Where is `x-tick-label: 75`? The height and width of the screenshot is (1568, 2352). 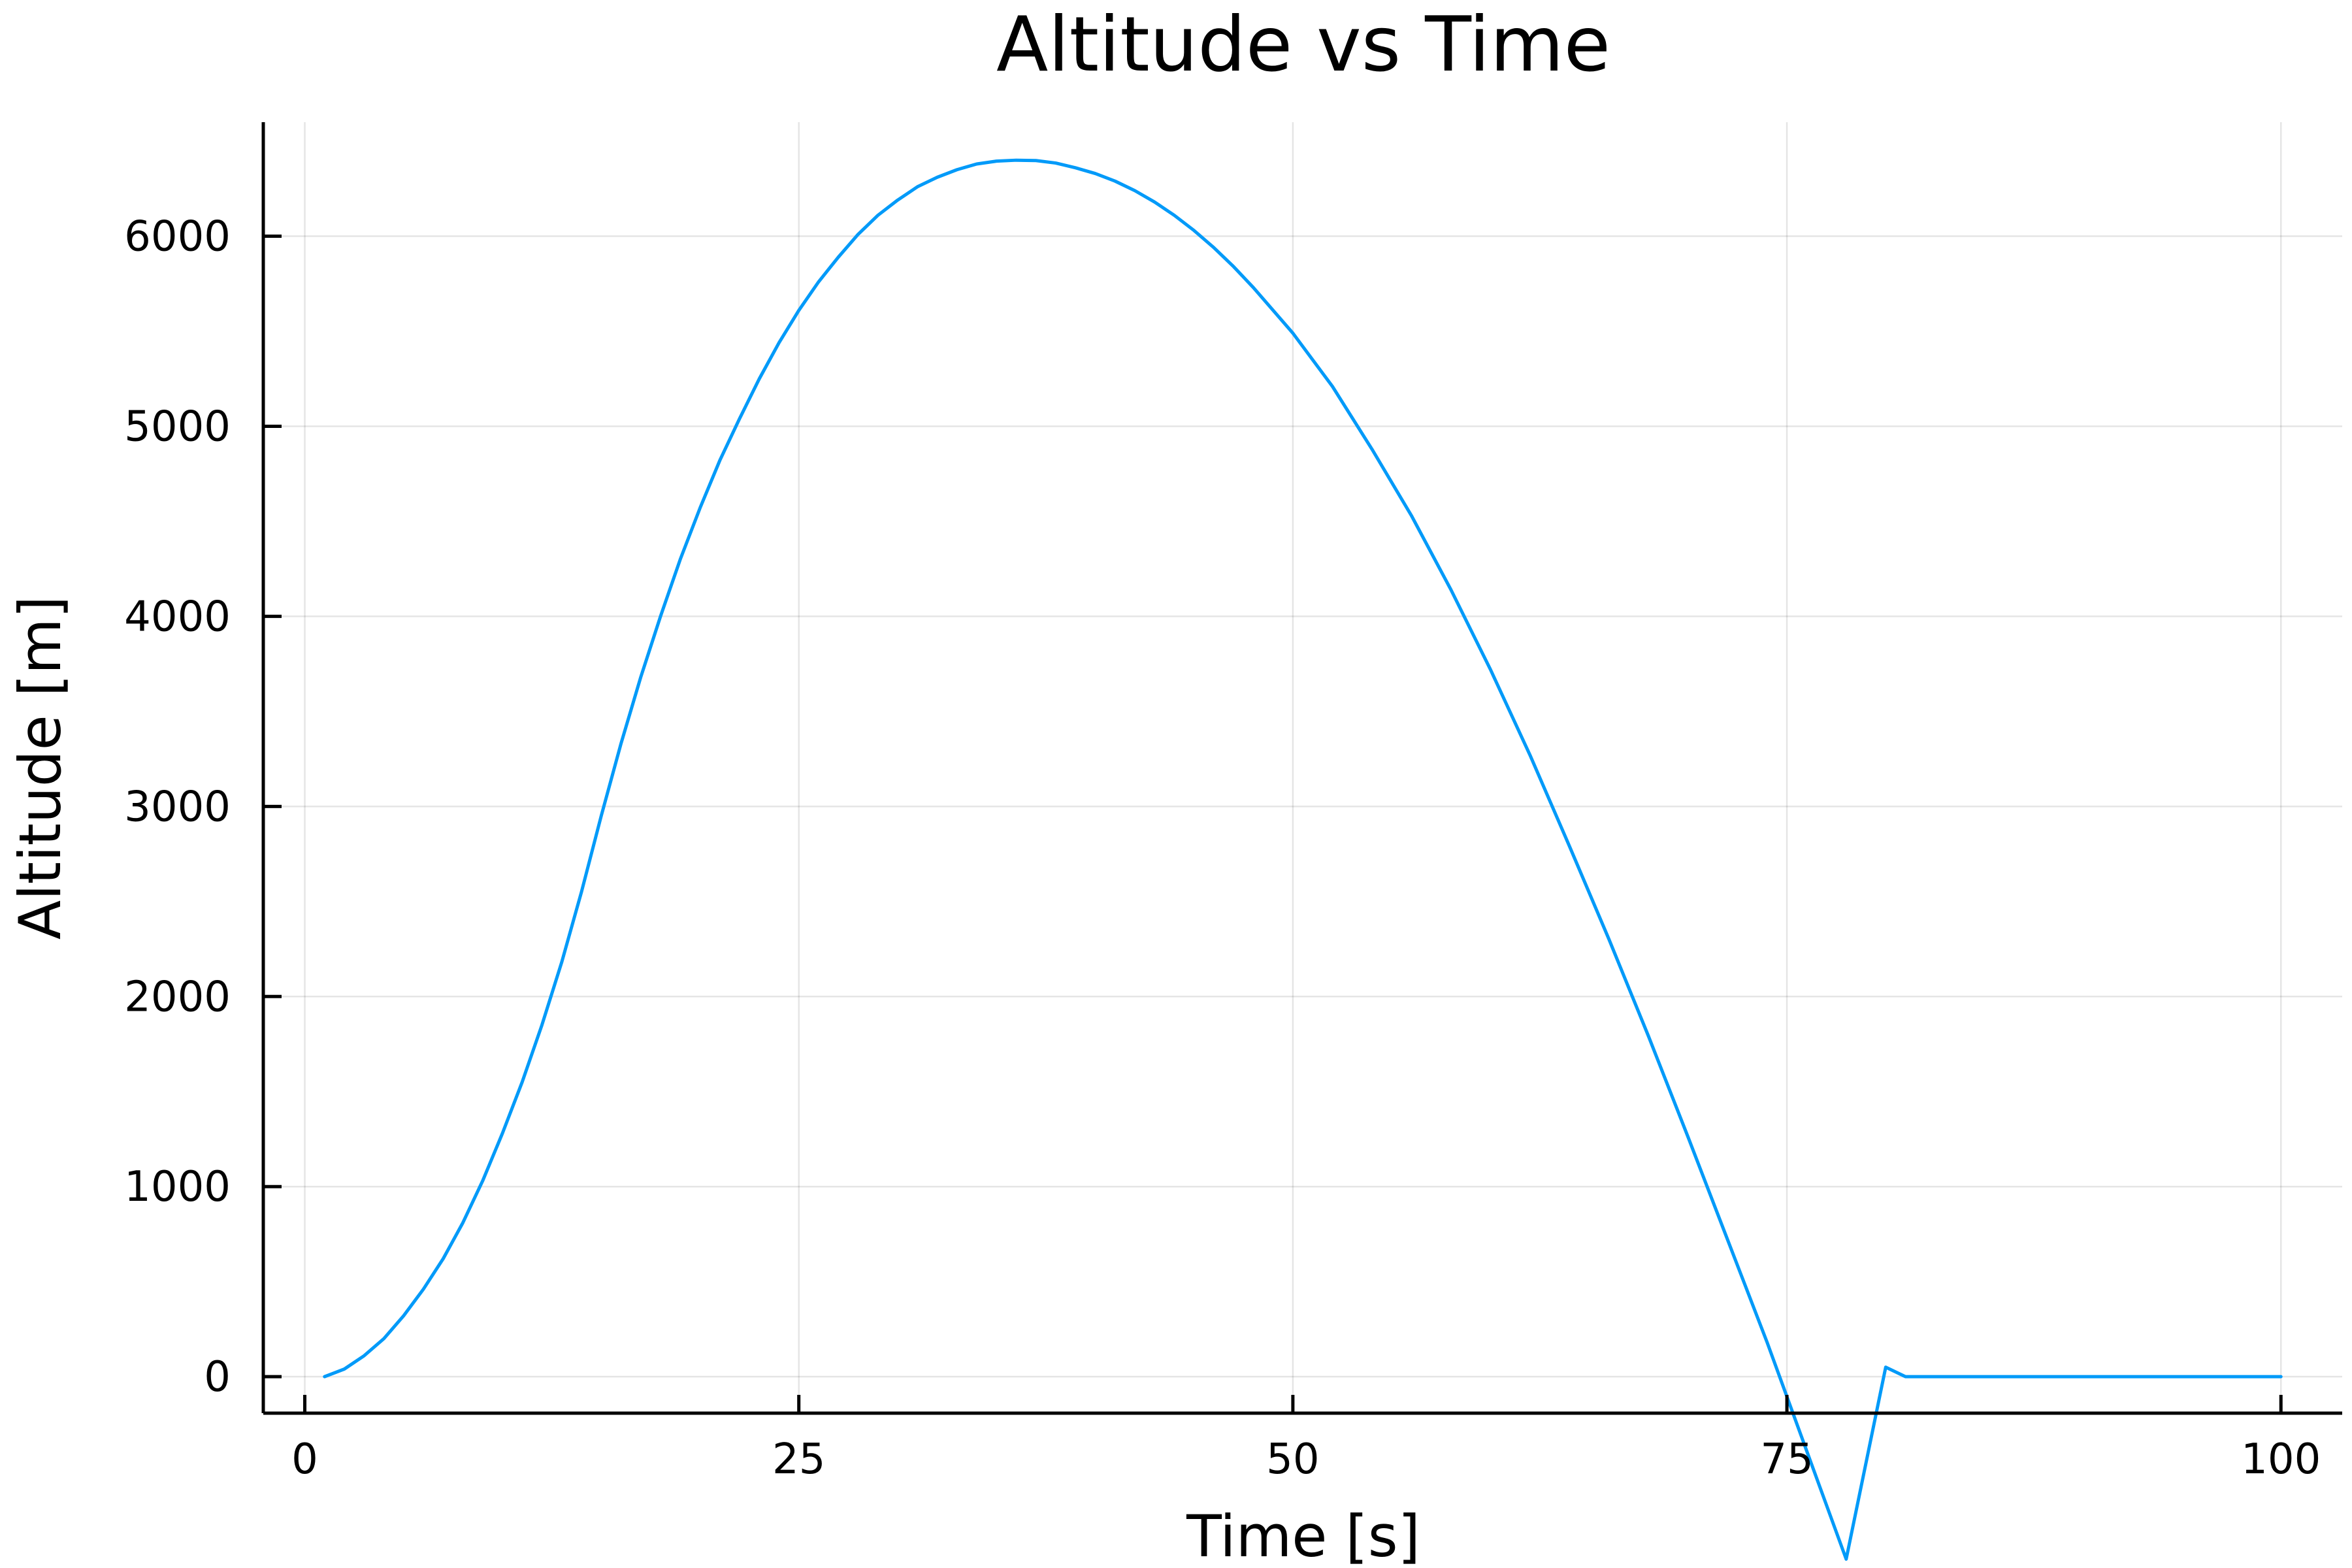
x-tick-label: 75 is located at coordinates (1786, 1459).